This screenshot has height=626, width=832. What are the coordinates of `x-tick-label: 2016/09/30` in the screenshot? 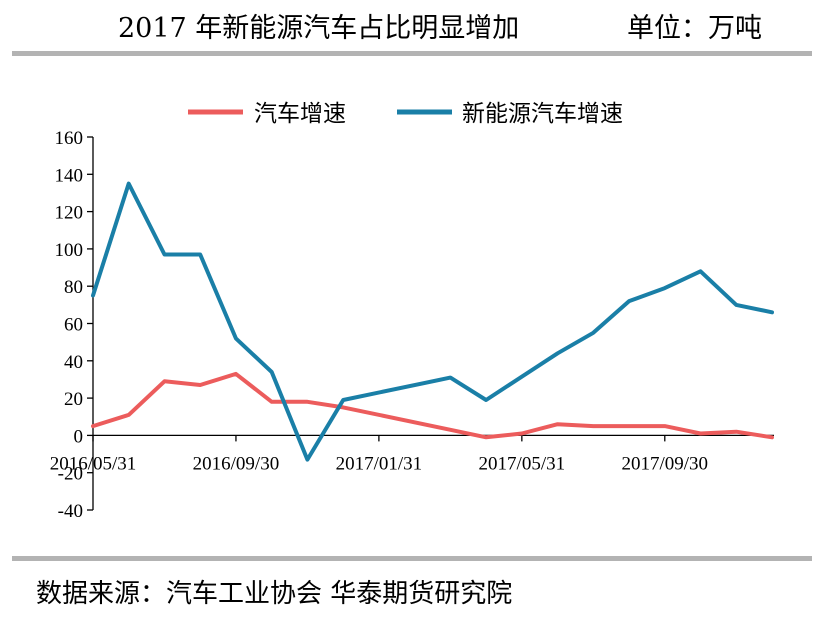 It's located at (236, 463).